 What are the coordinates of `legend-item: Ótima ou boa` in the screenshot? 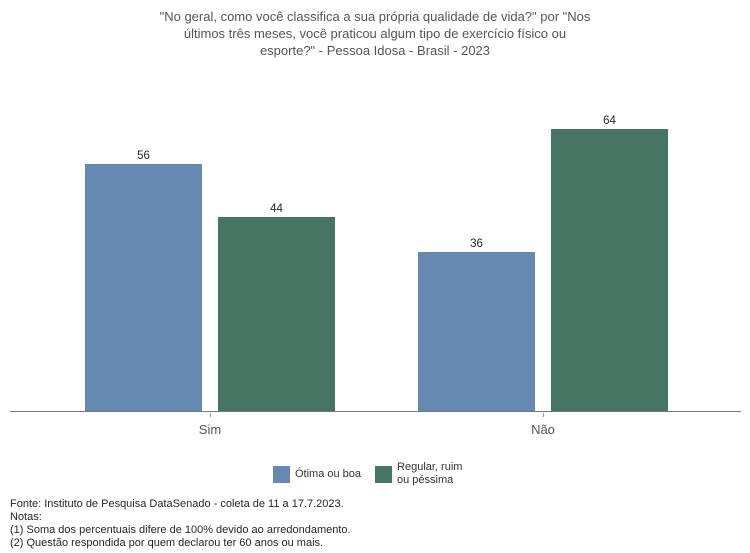 It's located at (317, 474).